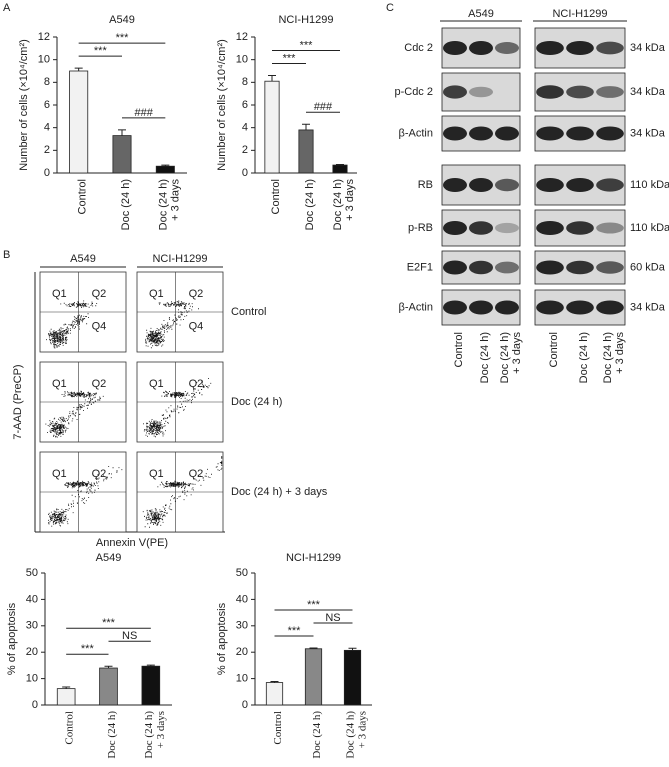 The image size is (669, 767). What do you see at coordinates (132, 543) in the screenshot?
I see `flow-x-label: Annexin V(PE)` at bounding box center [132, 543].